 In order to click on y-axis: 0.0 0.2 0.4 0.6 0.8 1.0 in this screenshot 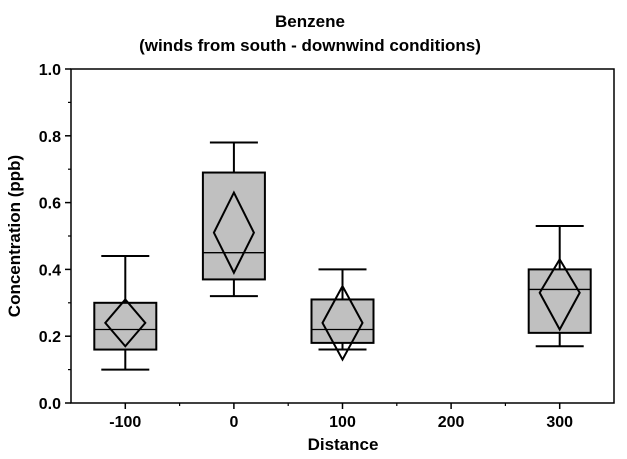, I will do `click(55, 237)`.